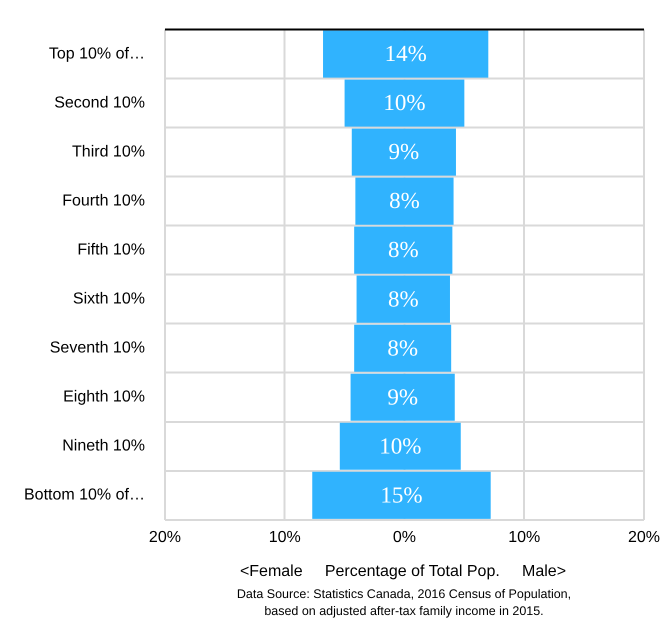  I want to click on data-label: 15%, so click(401, 495).